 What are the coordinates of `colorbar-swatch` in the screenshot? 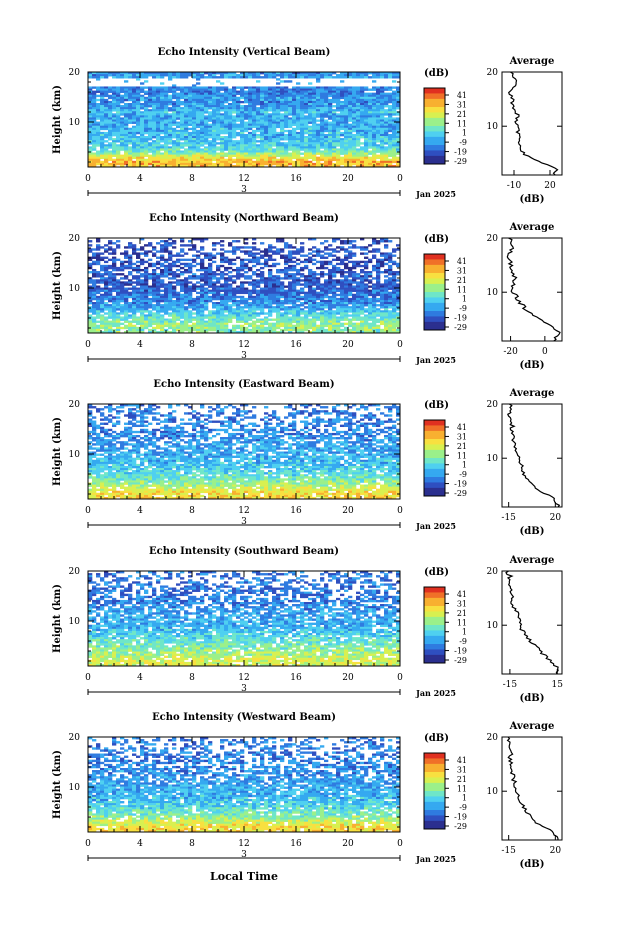 It's located at (434, 154).